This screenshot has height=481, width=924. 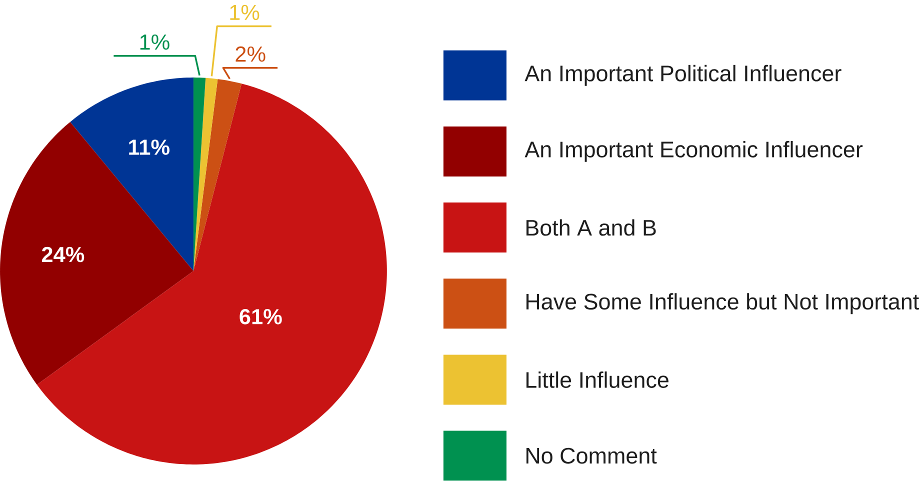 I want to click on data-label: 2%, so click(x=251, y=54).